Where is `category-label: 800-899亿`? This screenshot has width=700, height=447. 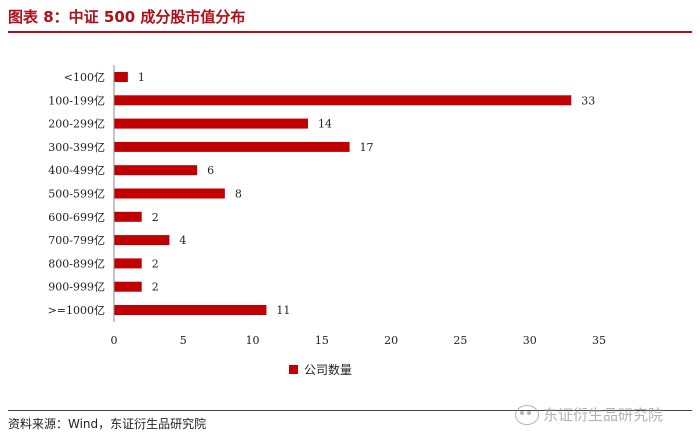
category-label: 800-899亿 is located at coordinates (76, 263).